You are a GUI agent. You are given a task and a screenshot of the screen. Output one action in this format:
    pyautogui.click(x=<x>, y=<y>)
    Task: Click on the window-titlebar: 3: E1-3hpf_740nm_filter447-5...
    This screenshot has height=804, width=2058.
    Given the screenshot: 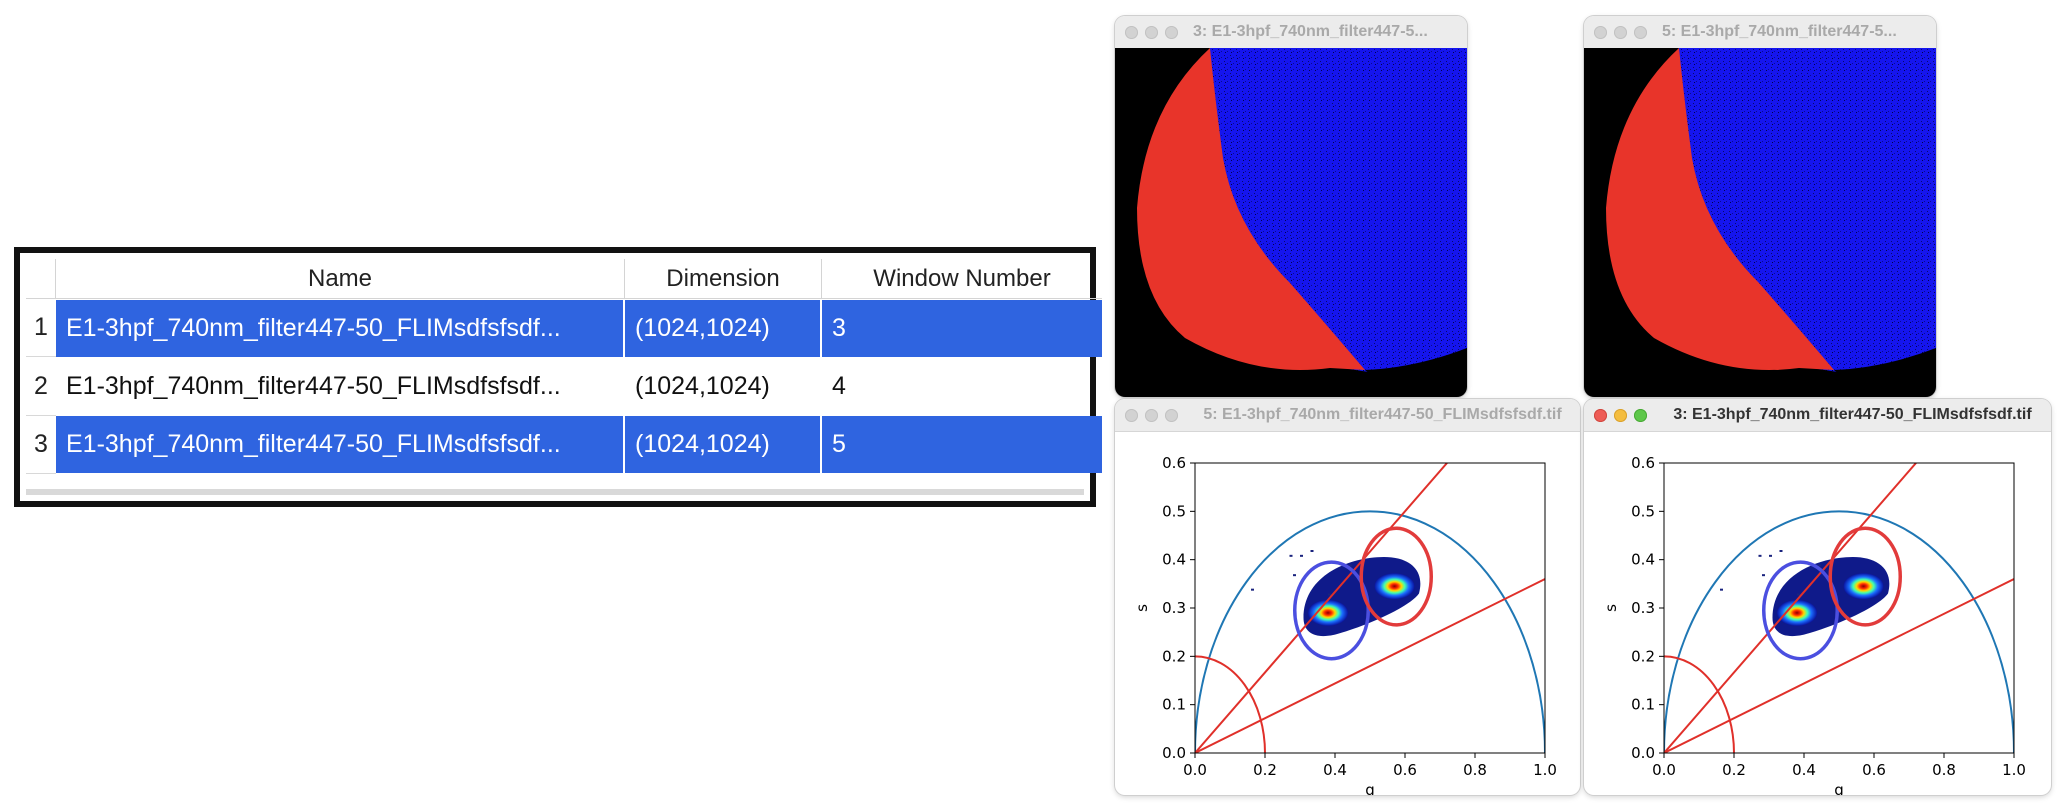 What is the action you would take?
    pyautogui.click(x=1291, y=32)
    